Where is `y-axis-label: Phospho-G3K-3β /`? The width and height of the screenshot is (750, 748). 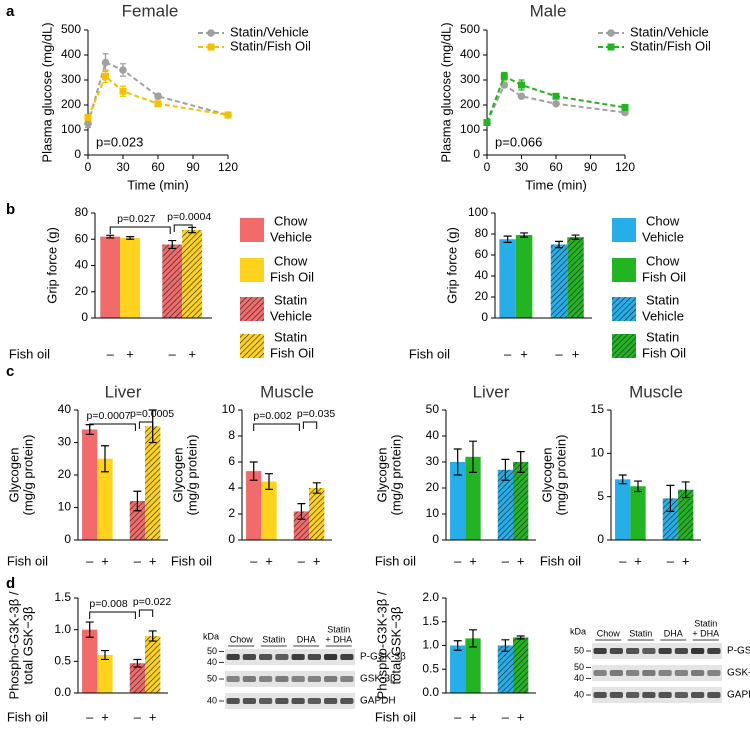
y-axis-label: Phospho-G3K-3β / is located at coordinates (381, 645).